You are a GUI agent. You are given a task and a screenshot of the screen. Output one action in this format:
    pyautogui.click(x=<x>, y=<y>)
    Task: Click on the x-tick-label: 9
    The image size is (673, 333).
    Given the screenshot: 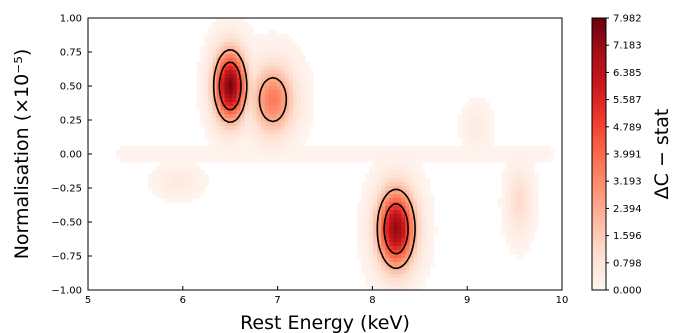 What is the action you would take?
    pyautogui.click(x=467, y=300)
    